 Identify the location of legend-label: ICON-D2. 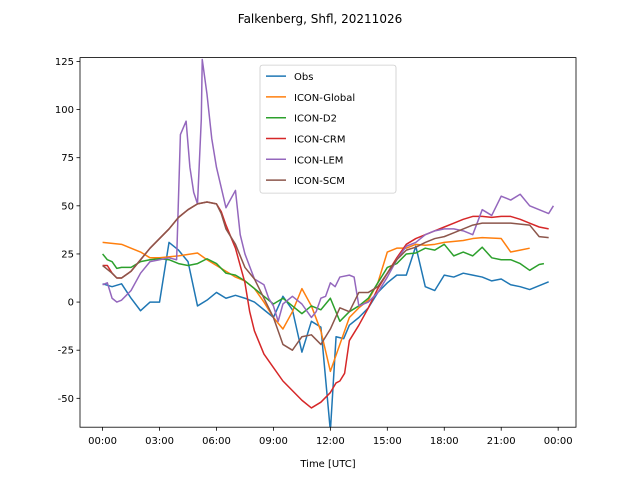
(315, 119).